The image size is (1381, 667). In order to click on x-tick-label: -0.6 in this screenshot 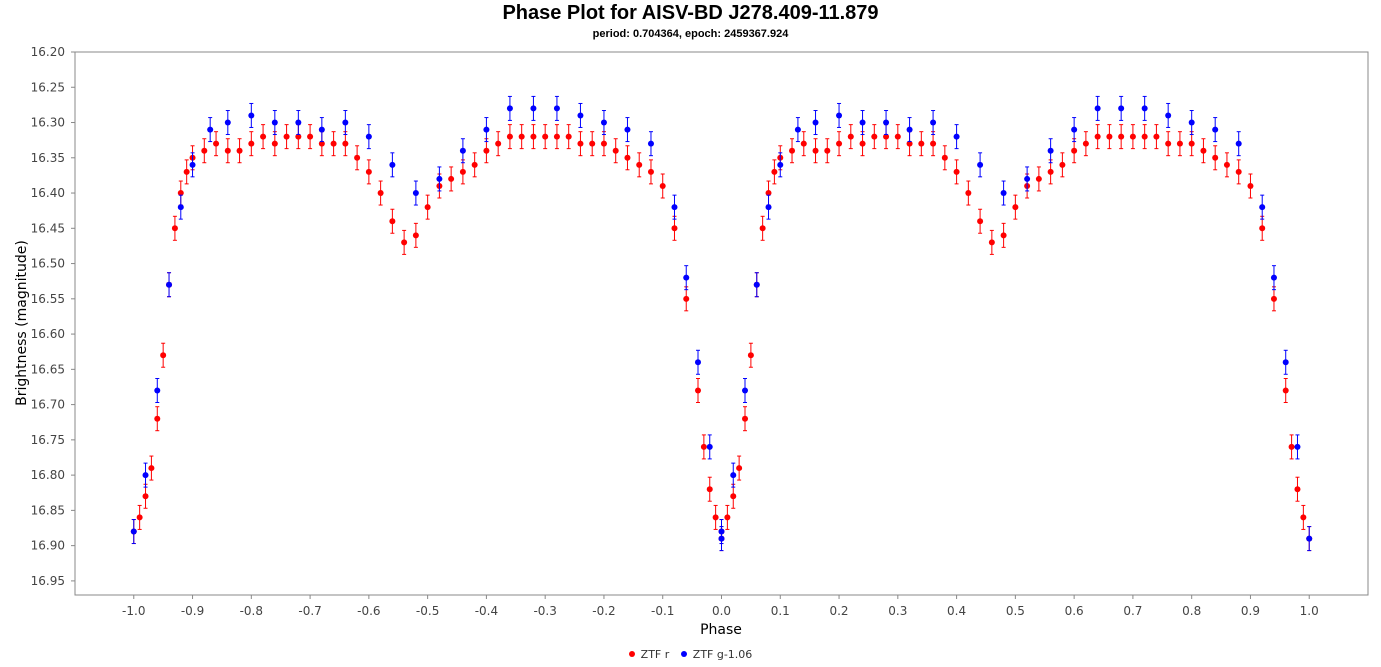, I will do `click(368, 611)`.